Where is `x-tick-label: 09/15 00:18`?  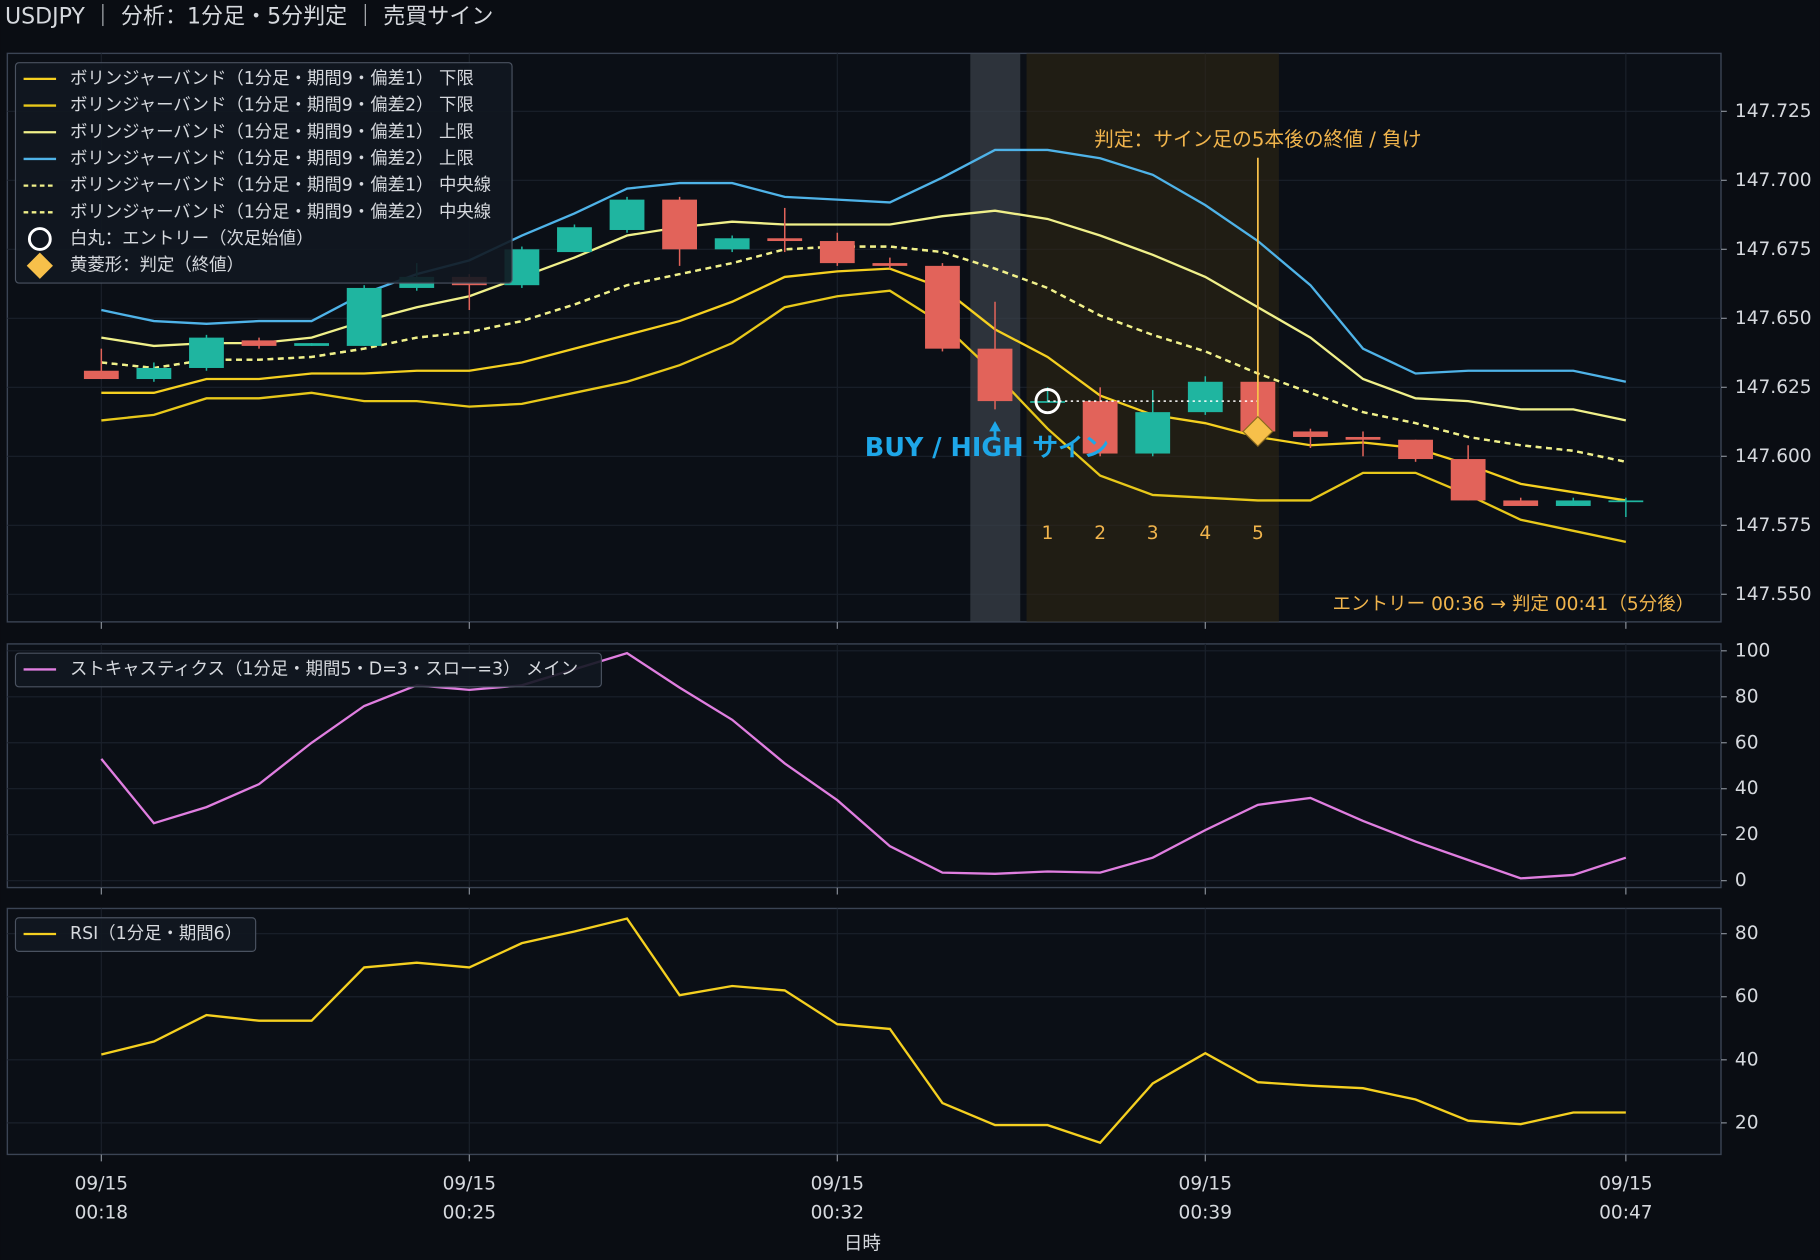 x-tick-label: 09/15 00:18 is located at coordinates (101, 1198).